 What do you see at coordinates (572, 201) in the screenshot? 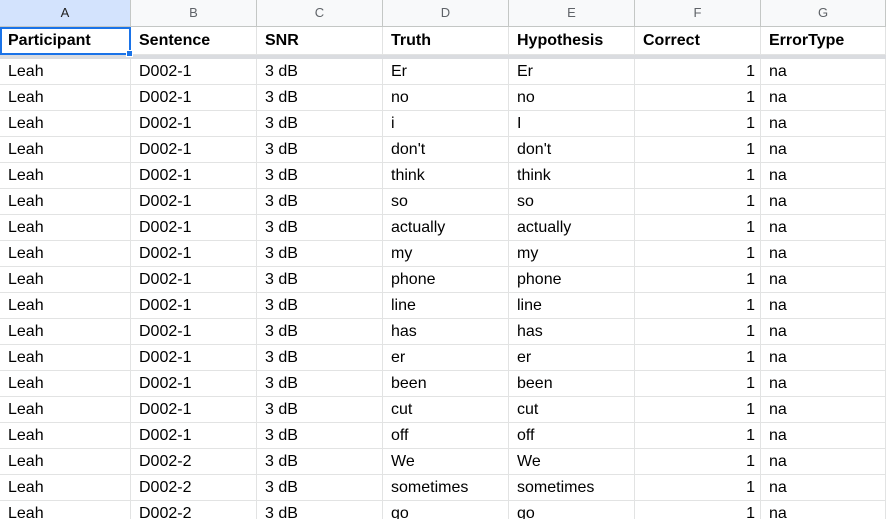
I see `cell-hypothesis: so` at bounding box center [572, 201].